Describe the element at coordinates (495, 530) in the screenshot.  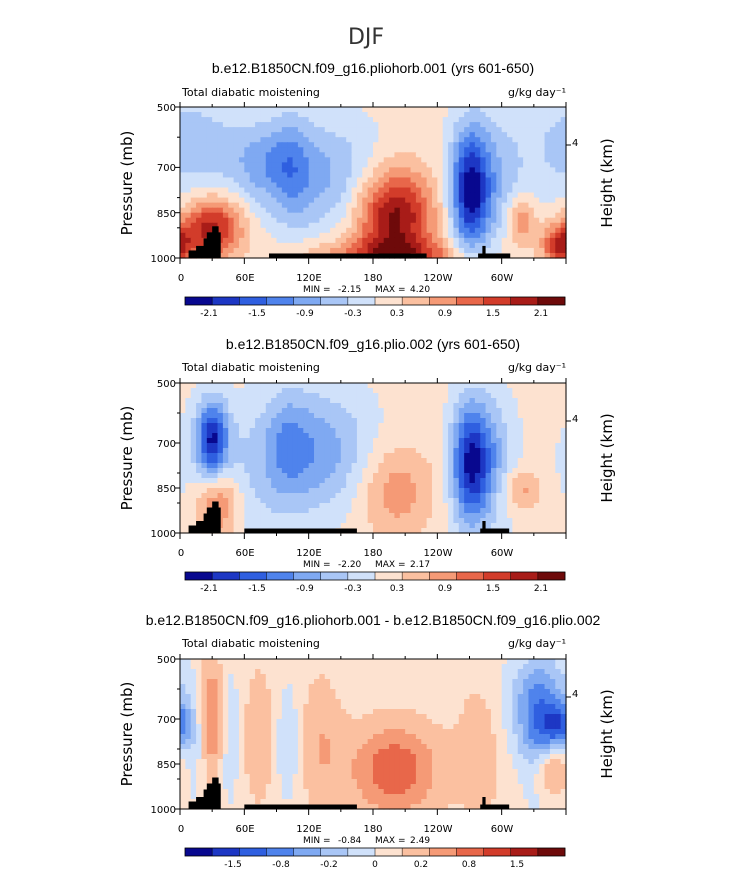
I see `topography-block` at that location.